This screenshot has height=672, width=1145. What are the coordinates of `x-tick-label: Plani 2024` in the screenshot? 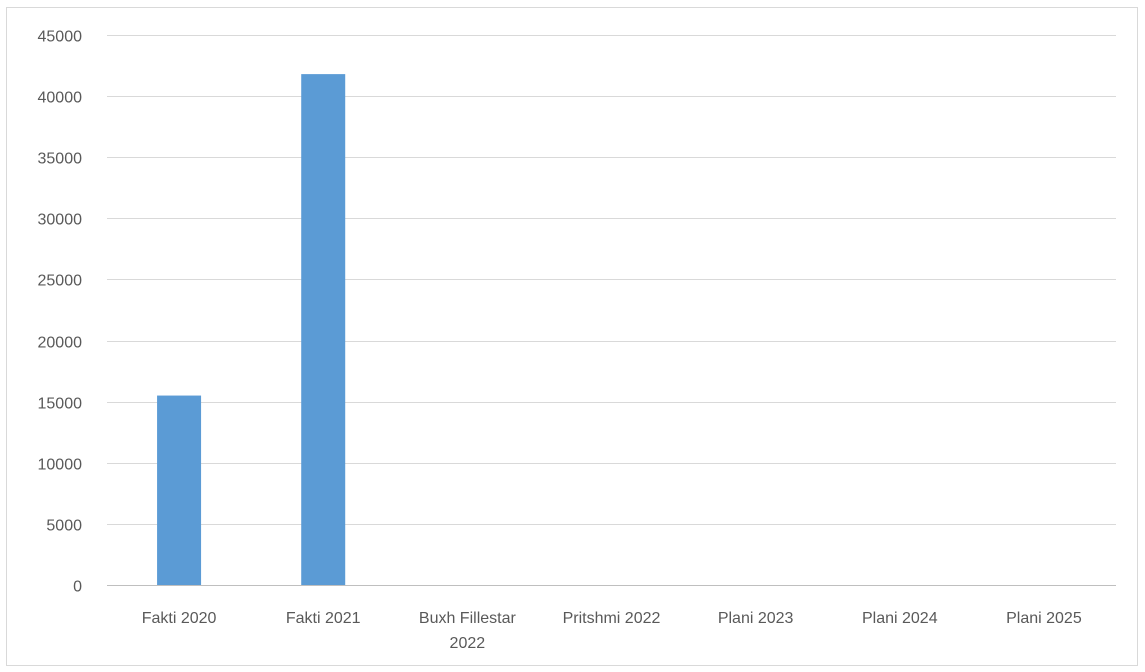 It's located at (900, 618).